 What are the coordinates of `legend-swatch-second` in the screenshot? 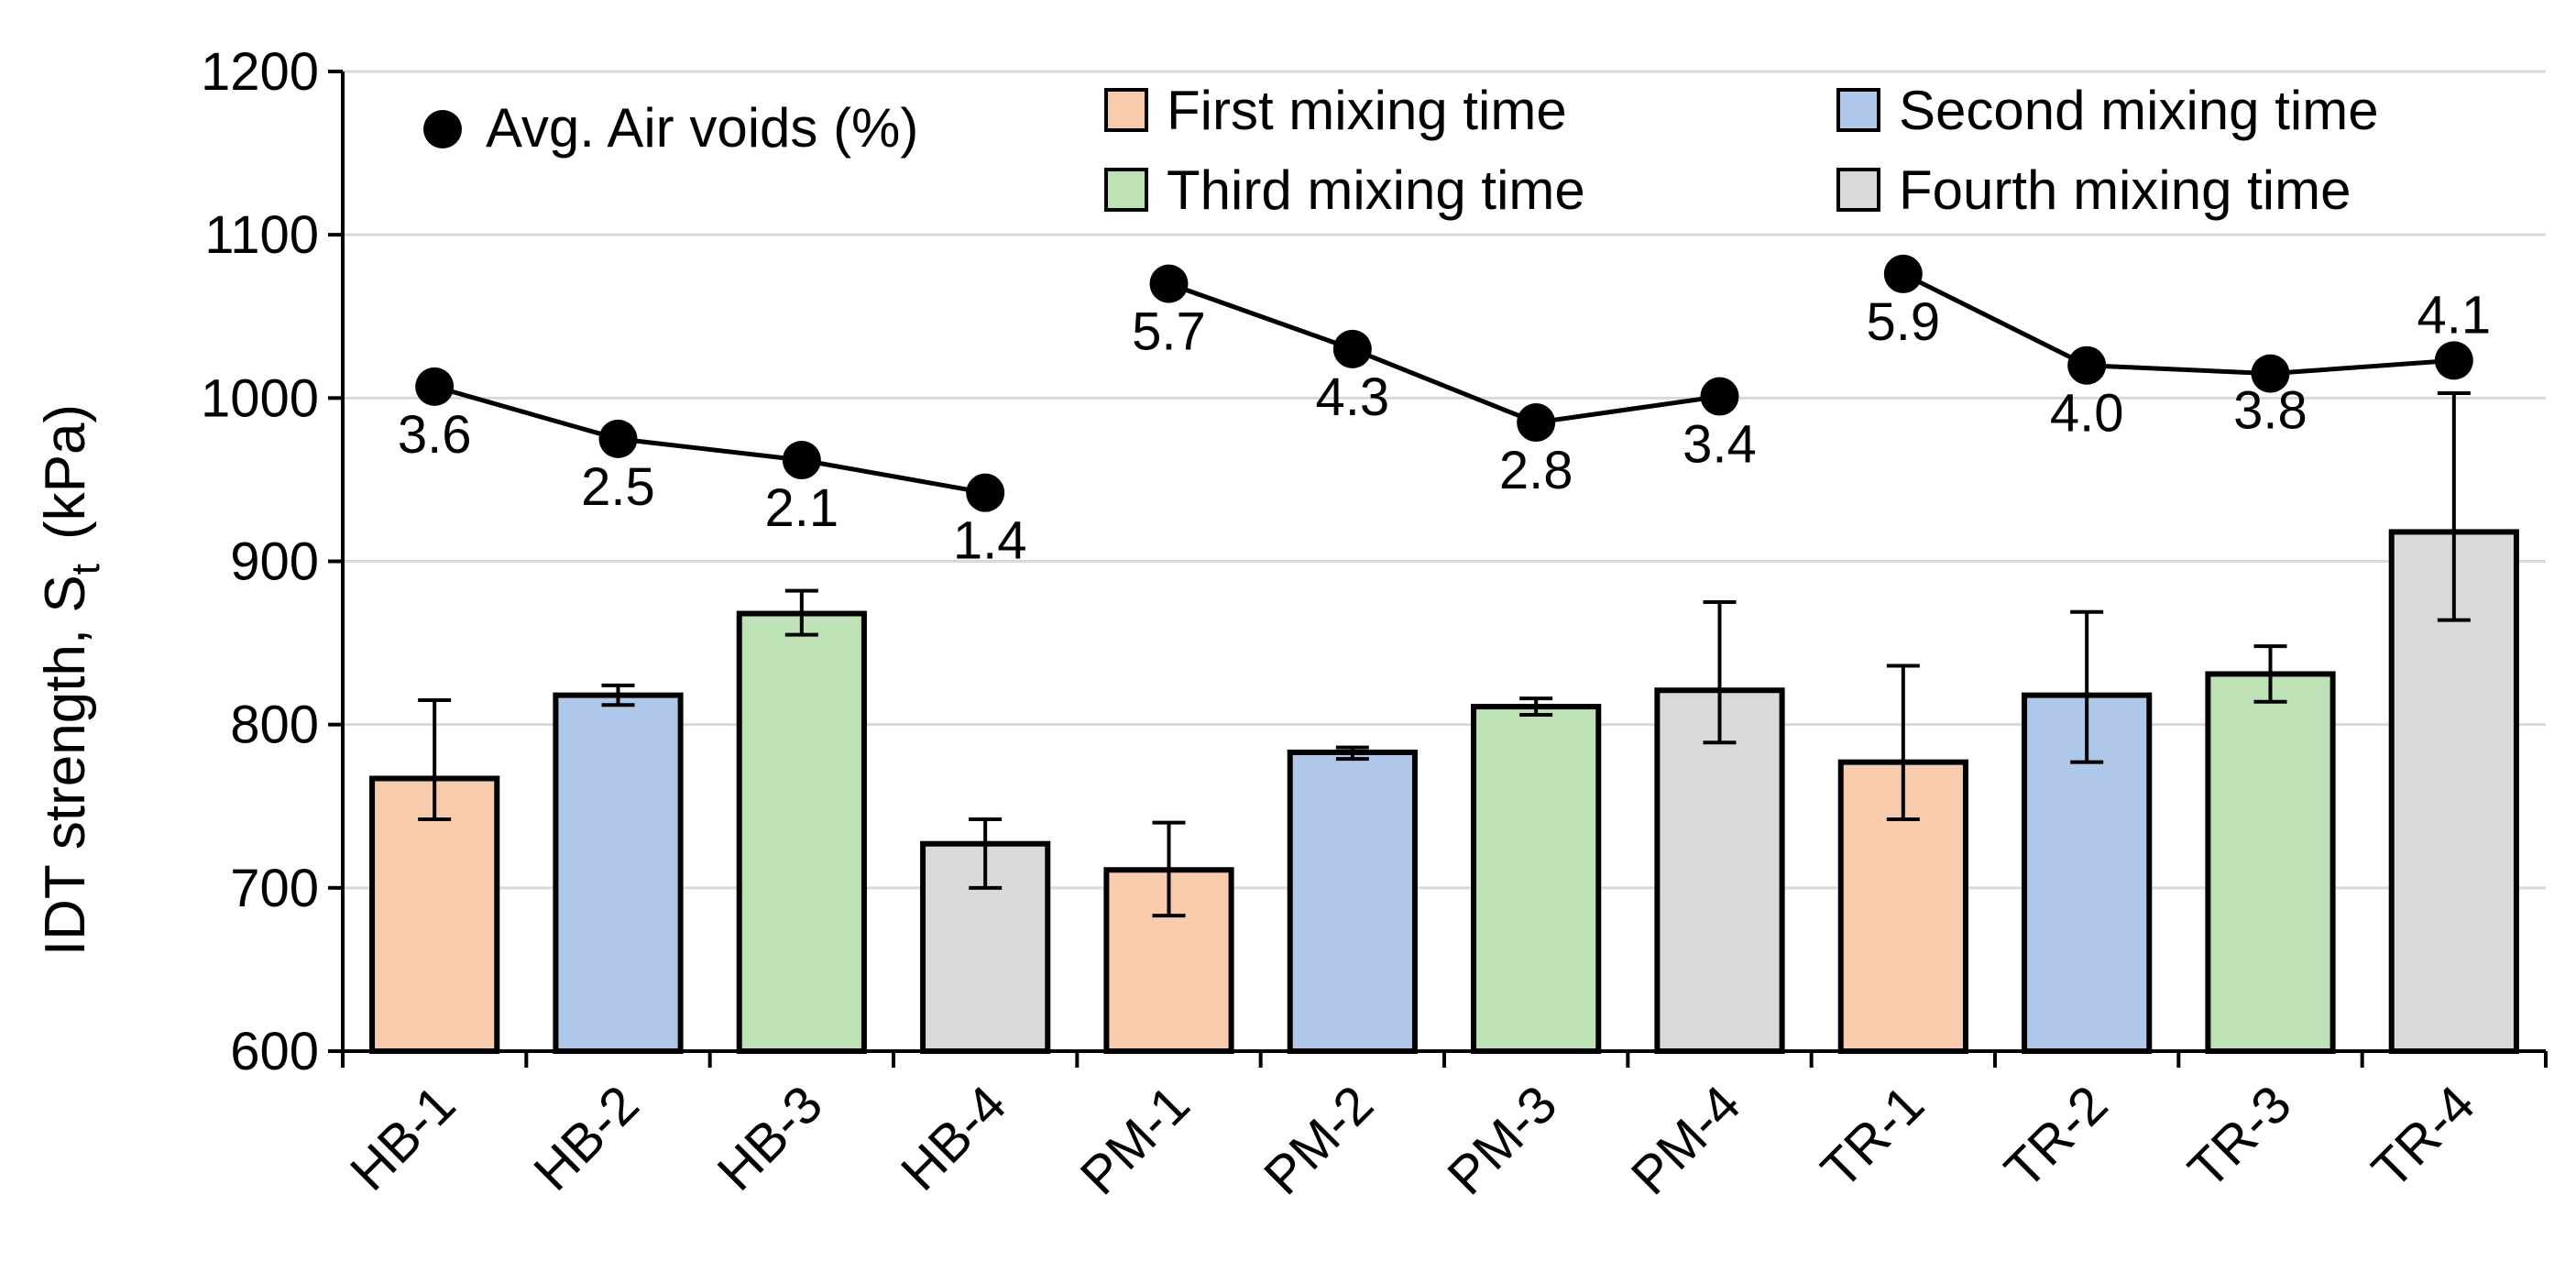 It's located at (1858, 110).